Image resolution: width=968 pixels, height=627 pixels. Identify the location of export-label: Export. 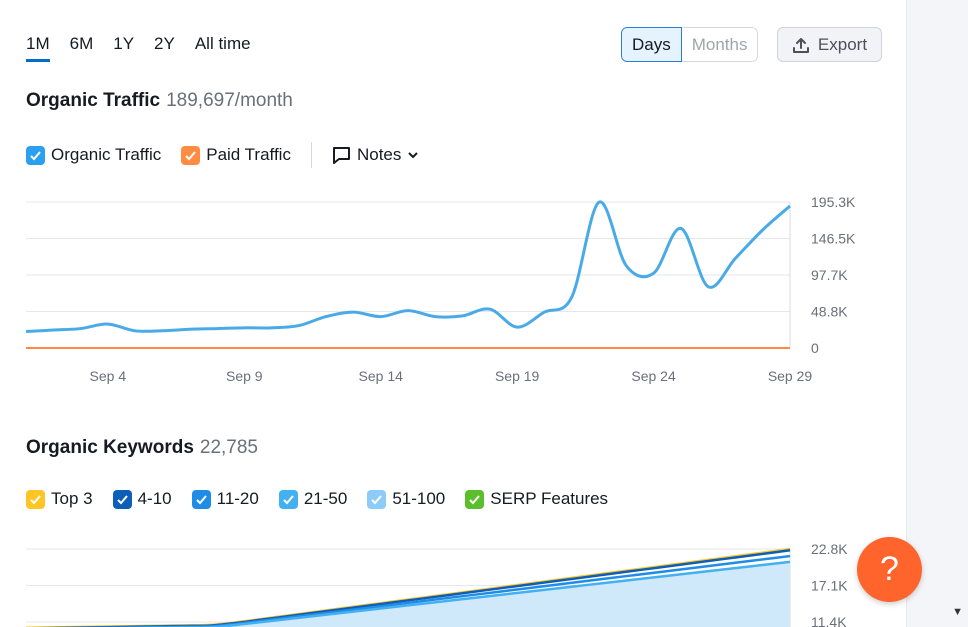
(842, 44).